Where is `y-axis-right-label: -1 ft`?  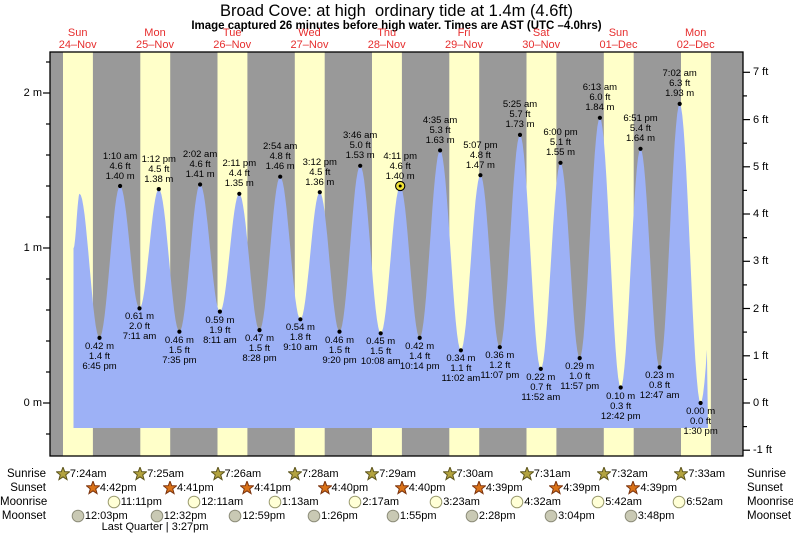 y-axis-right-label: -1 ft is located at coordinates (762, 450).